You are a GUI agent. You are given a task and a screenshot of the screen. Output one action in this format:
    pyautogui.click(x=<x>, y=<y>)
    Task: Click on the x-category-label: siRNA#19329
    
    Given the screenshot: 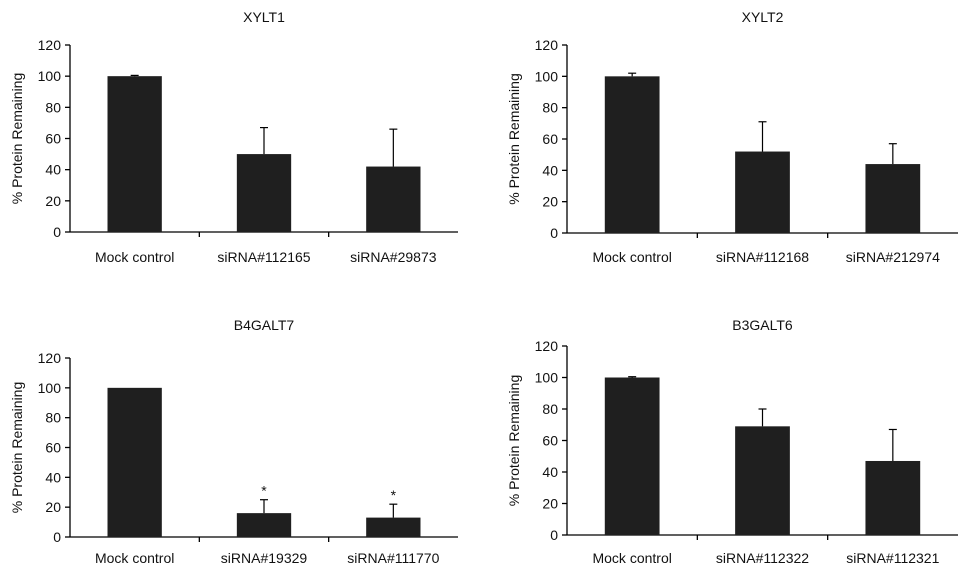 What is the action you would take?
    pyautogui.click(x=264, y=558)
    